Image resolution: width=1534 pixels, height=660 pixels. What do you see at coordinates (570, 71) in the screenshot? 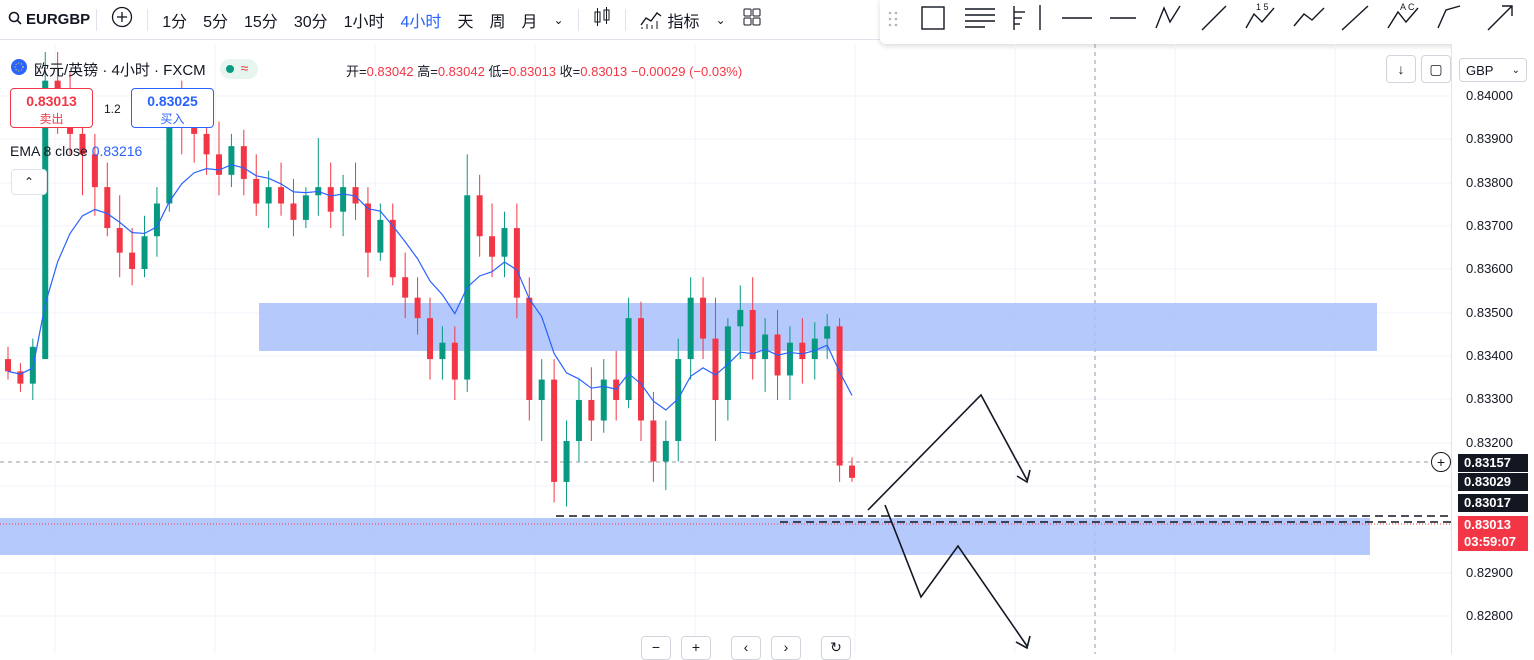
I see `close-label: 收=` at bounding box center [570, 71].